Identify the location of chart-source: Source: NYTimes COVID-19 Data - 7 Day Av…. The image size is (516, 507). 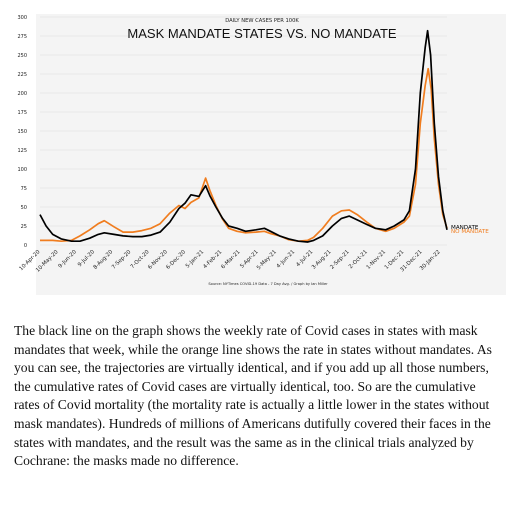
(268, 284).